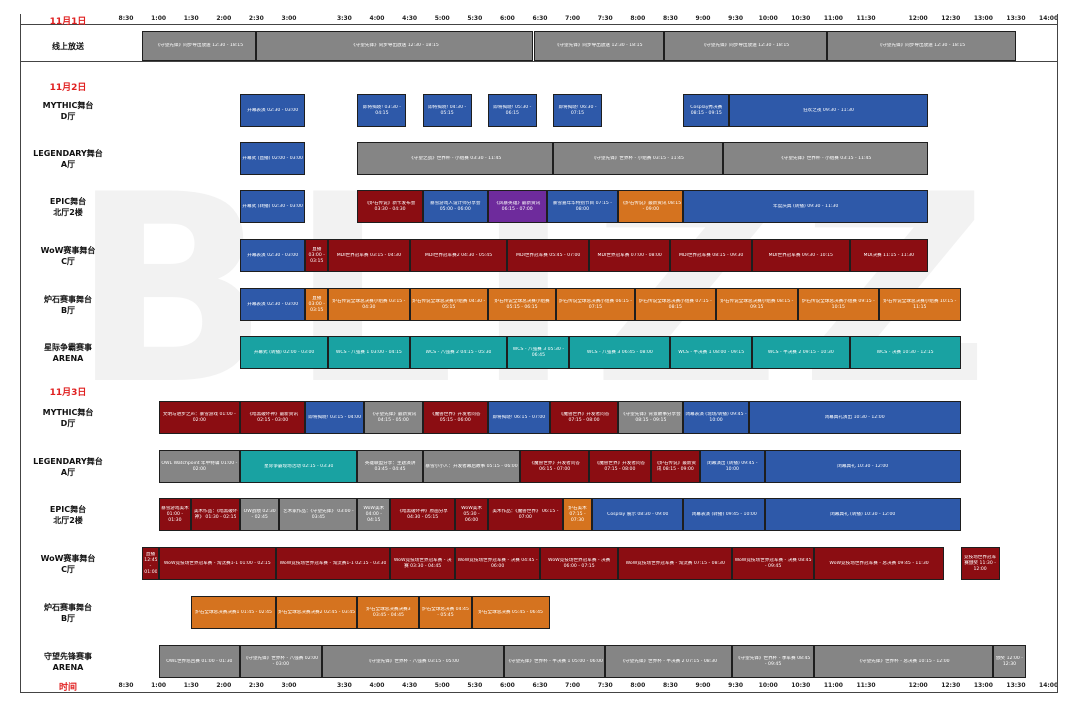 The height and width of the screenshot is (718, 1080). I want to click on schedule-block: 颁奖 12:00 - 12:30, so click(1009, 661).